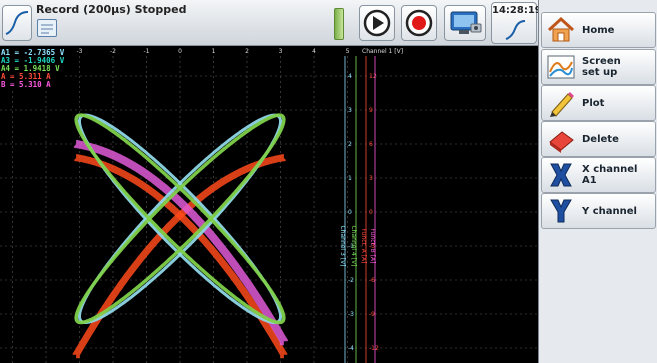 The image size is (657, 363). I want to click on x-tick-label: 2, so click(247, 51).